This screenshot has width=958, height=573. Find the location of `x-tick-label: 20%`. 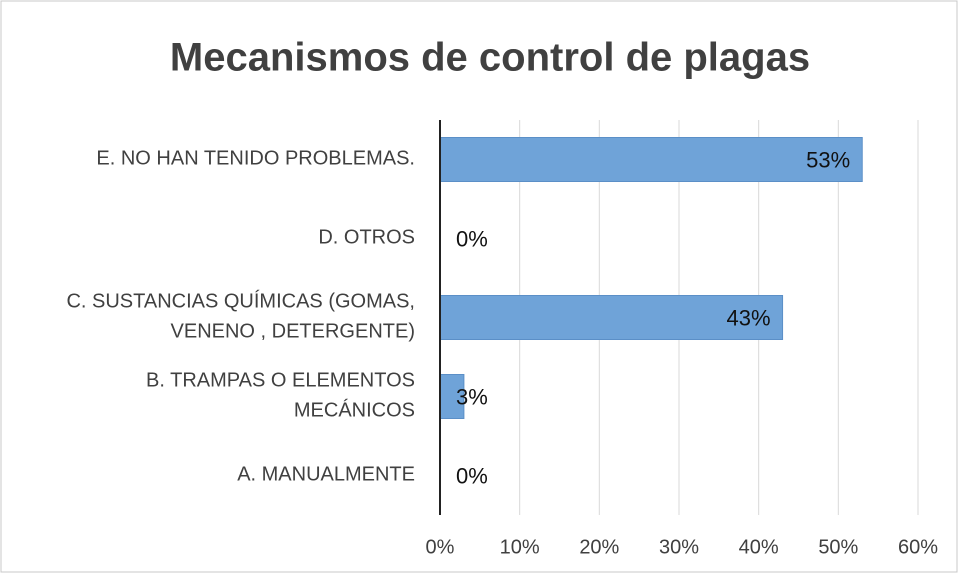

x-tick-label: 20% is located at coordinates (599, 547).